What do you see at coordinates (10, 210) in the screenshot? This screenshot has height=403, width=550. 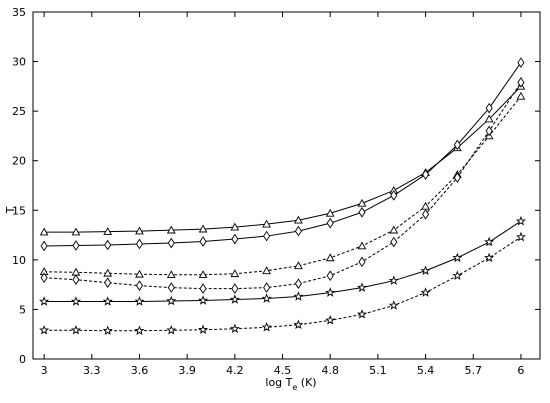 I see `y-axis-title: T` at bounding box center [10, 210].